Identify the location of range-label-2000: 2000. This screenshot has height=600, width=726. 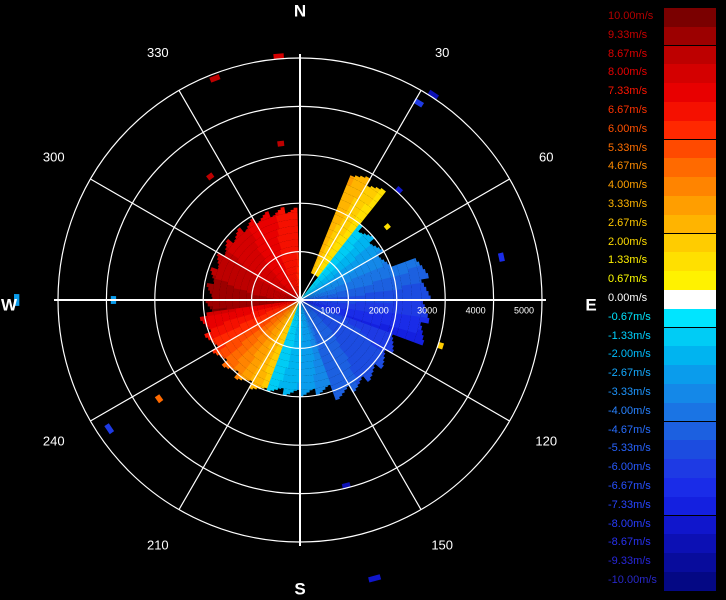
(379, 310).